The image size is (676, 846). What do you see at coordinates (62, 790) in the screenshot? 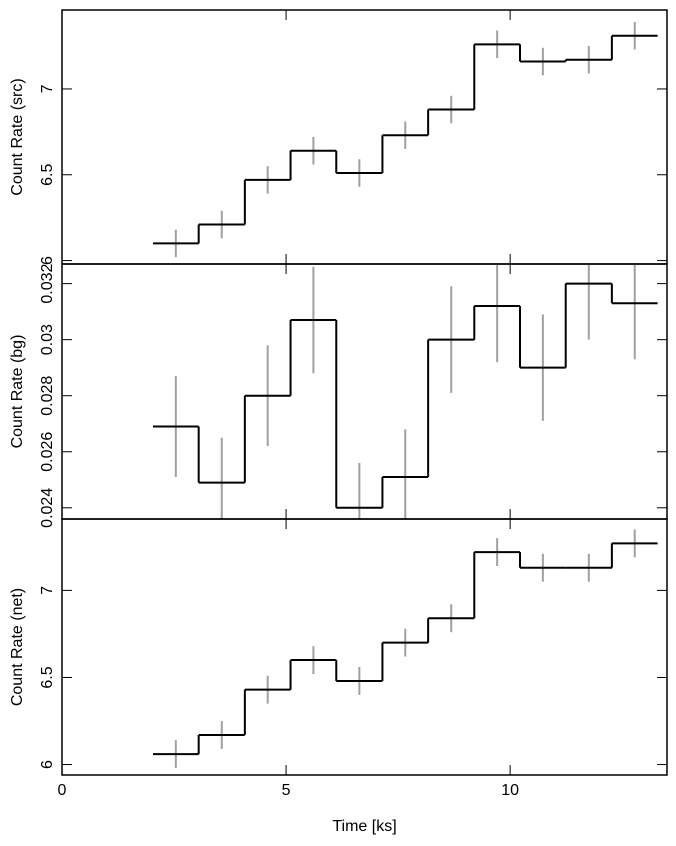
I see `x-tick-label: 0` at bounding box center [62, 790].